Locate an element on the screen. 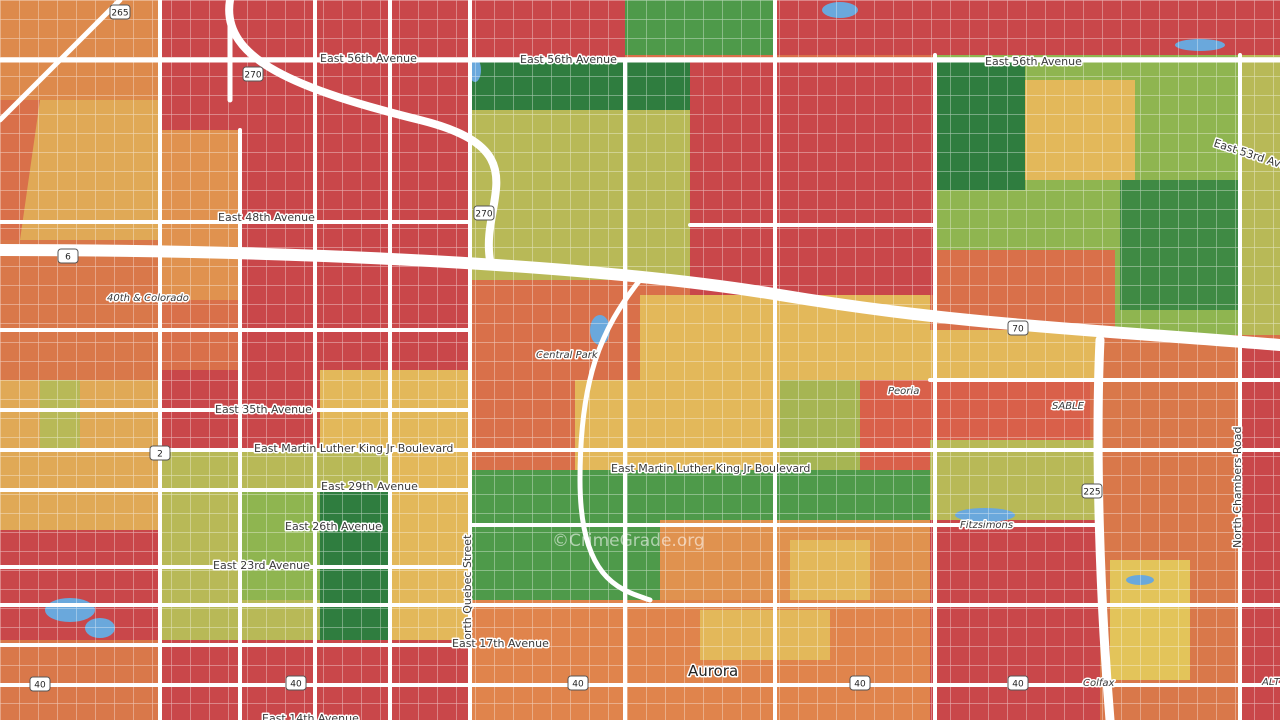 The height and width of the screenshot is (720, 1280). street-label: East 29th Avenue is located at coordinates (369, 486).